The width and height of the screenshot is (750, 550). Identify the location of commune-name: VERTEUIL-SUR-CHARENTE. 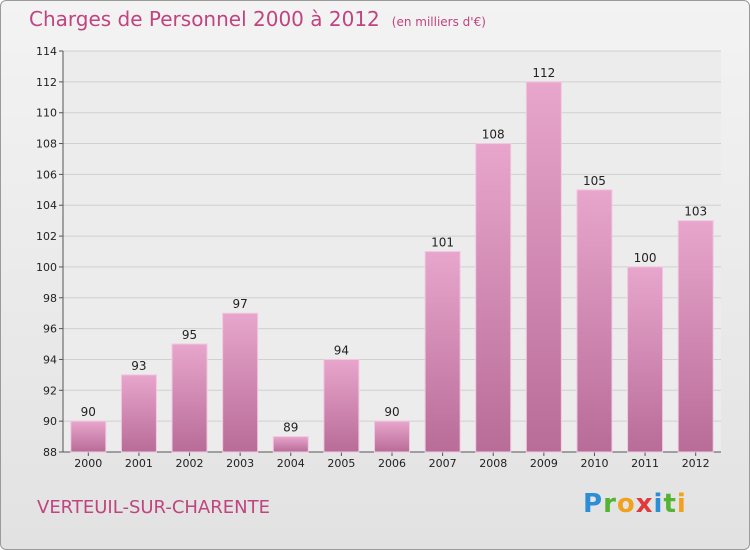
(153, 507).